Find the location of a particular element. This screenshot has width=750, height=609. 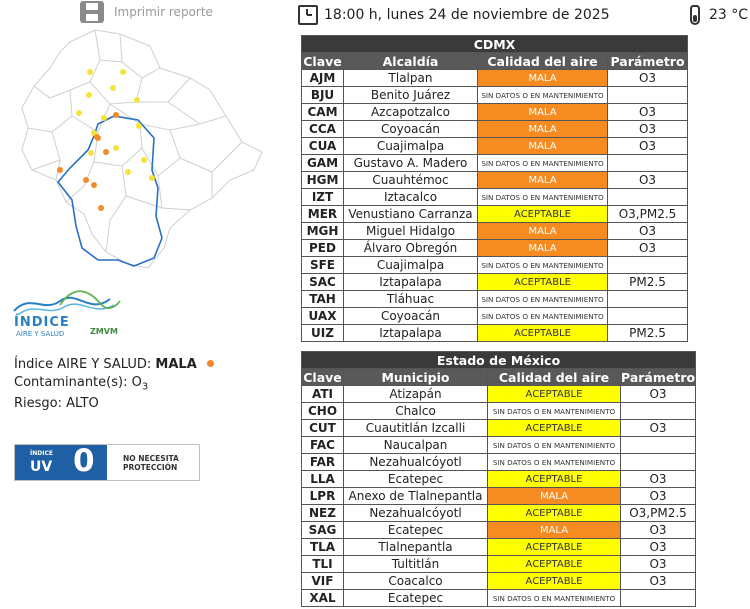

table-row: CAM Azcapotzalco MALA O3 is located at coordinates (495, 112).